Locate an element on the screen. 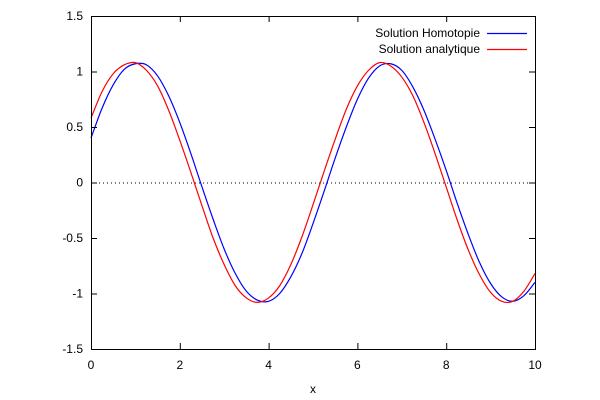 This screenshot has width=600, height=400. x-tick-label: 0 is located at coordinates (91, 365).